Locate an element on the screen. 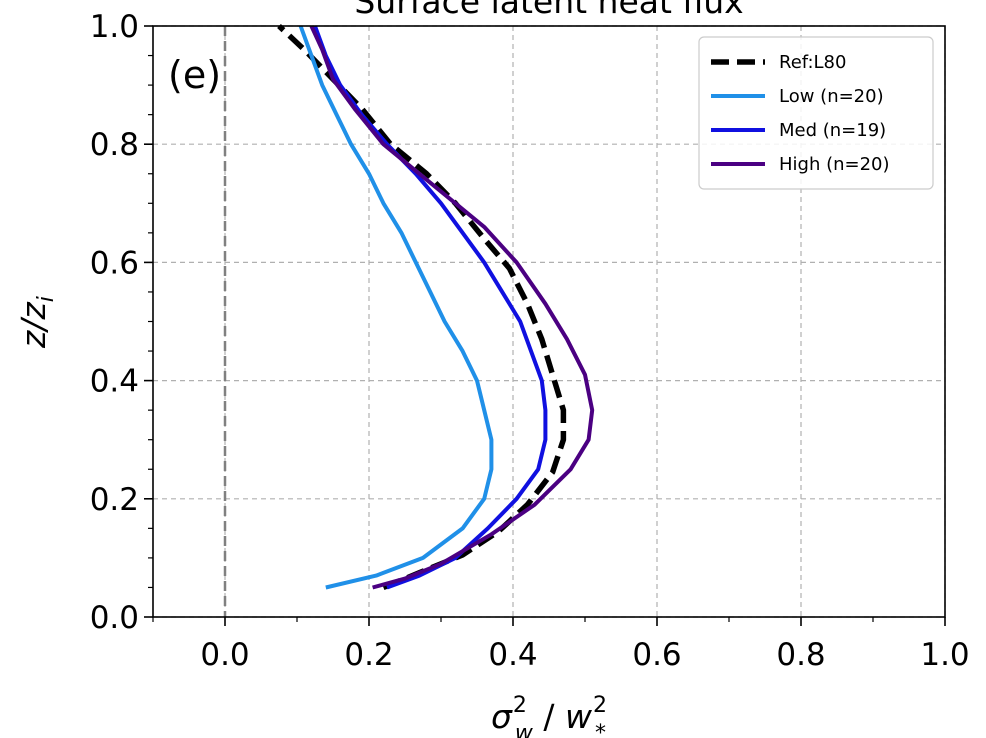  x-label-sigma: σ is located at coordinates (502, 716).